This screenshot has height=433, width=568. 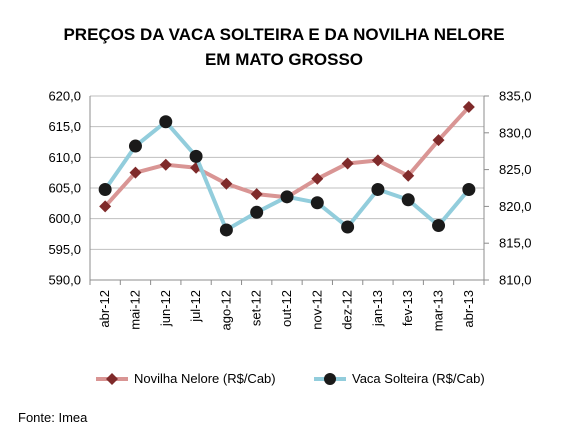 I want to click on x-tick-label: nov-12, so click(x=316, y=310).